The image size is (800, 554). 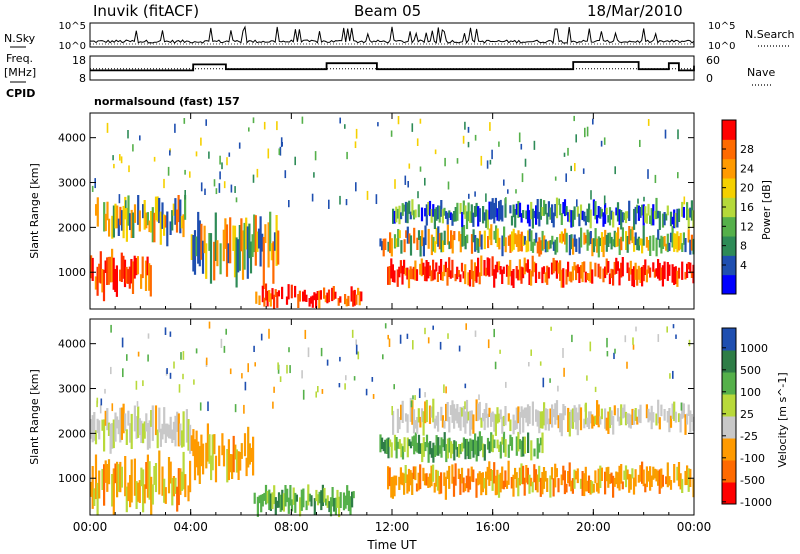 I want to click on colorbar-tick-label: 28, so click(x=747, y=149).